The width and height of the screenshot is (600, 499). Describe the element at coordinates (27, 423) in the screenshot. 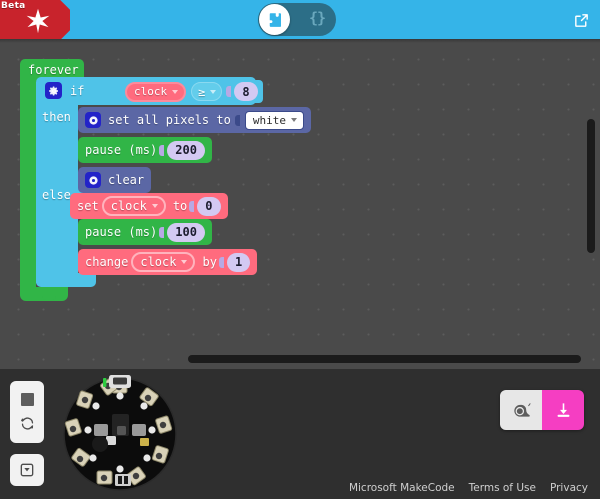

I see `refresh-icon` at that location.